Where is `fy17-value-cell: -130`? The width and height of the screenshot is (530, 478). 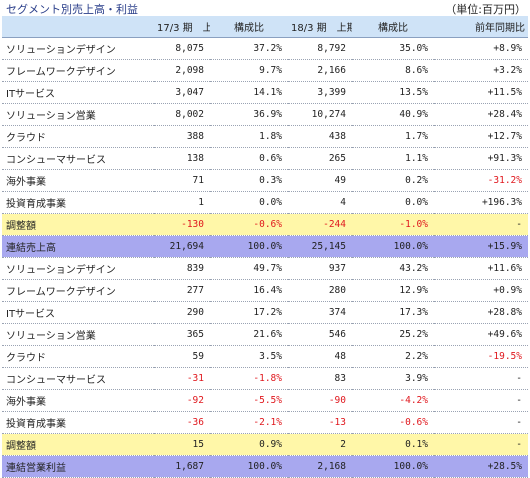
fy17-value-cell: -130 is located at coordinates (182, 224).